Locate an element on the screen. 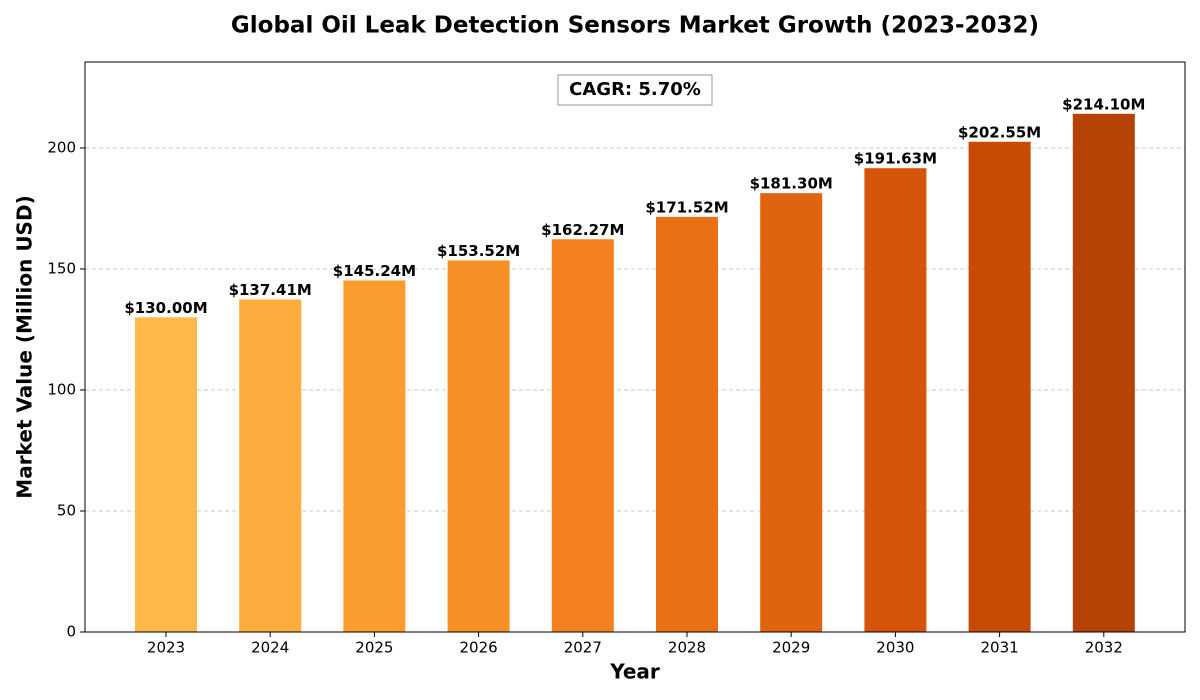 The height and width of the screenshot is (700, 1200). value-label: $171.52M is located at coordinates (686, 207).